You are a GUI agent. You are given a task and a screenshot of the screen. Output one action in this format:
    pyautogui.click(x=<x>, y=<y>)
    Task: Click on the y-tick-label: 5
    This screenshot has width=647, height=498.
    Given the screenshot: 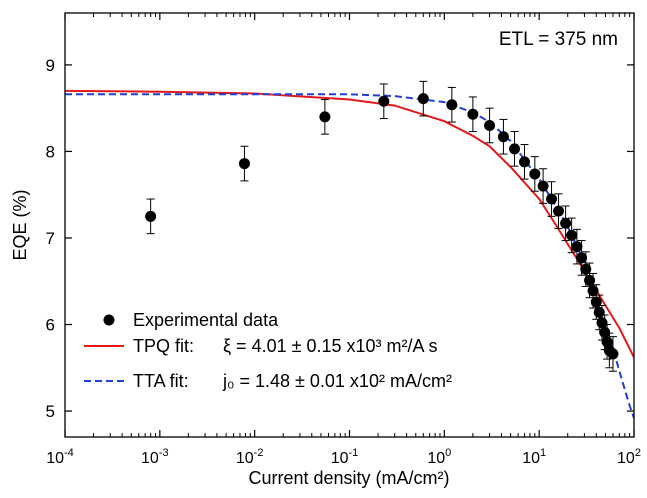 What is the action you would take?
    pyautogui.click(x=50, y=411)
    